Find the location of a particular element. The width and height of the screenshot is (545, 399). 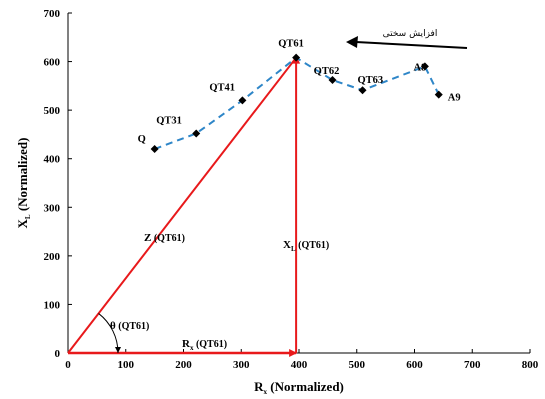

data-point-a9 is located at coordinates (438, 94).